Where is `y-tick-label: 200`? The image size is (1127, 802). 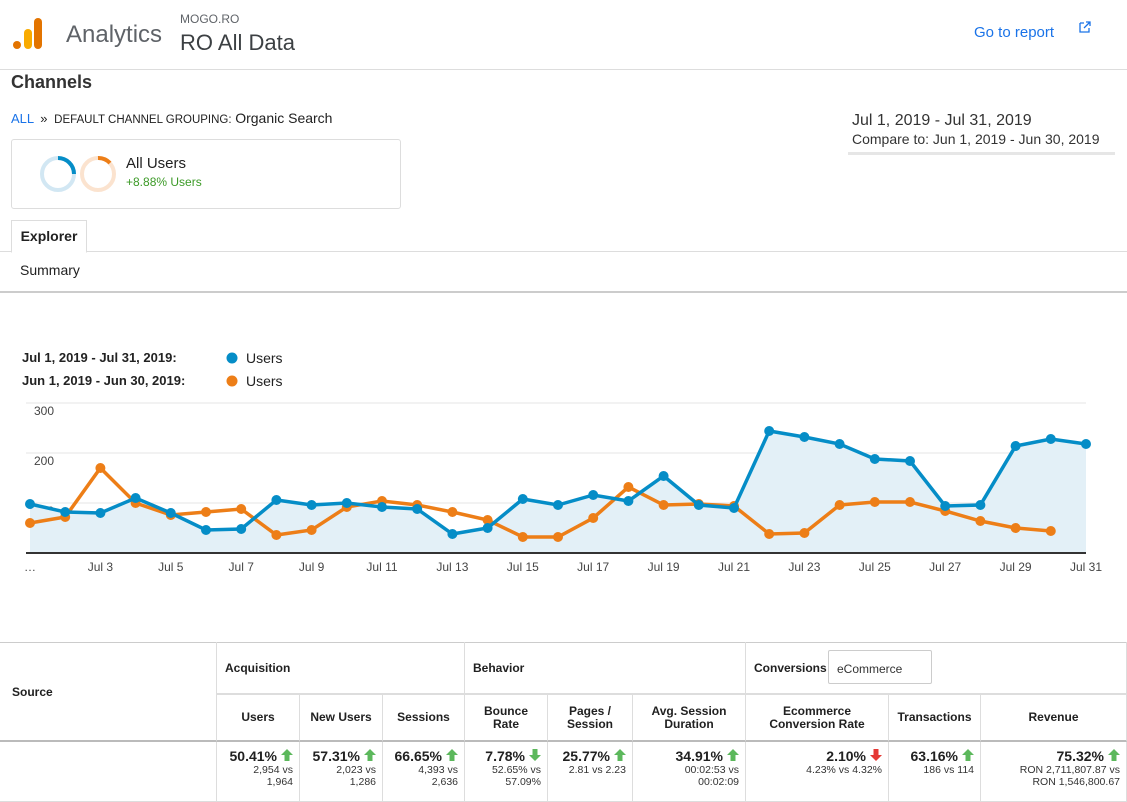 y-tick-label: 200 is located at coordinates (44, 461).